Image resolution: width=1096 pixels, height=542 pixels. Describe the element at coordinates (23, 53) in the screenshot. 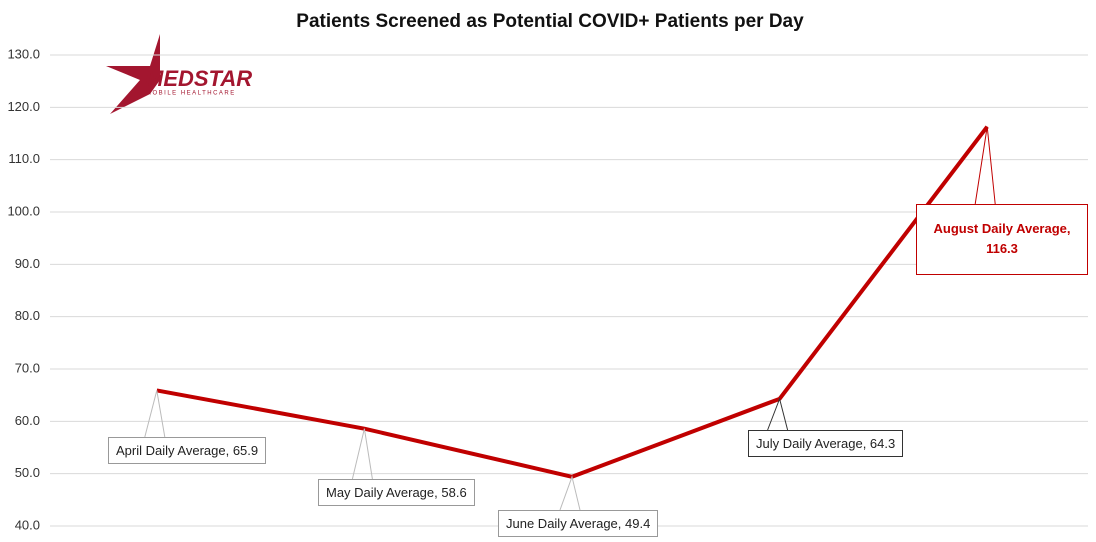

I see `y-tick-label: 130.0` at that location.